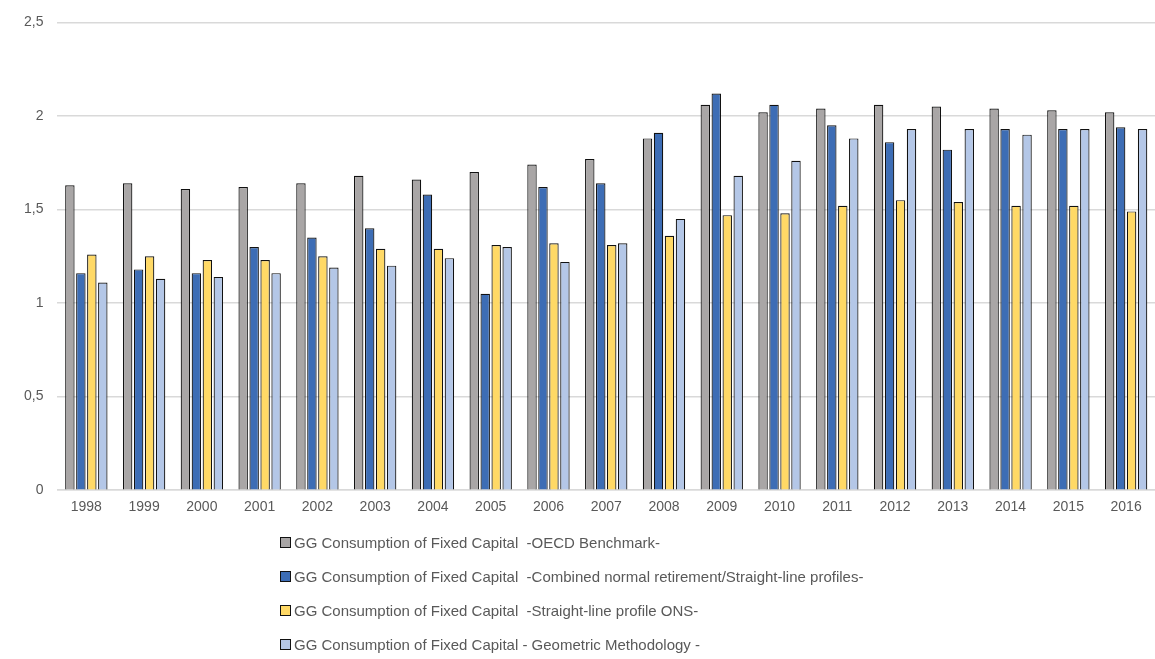 The height and width of the screenshot is (659, 1155). What do you see at coordinates (260, 506) in the screenshot?
I see `x-tick-label: 2001` at bounding box center [260, 506].